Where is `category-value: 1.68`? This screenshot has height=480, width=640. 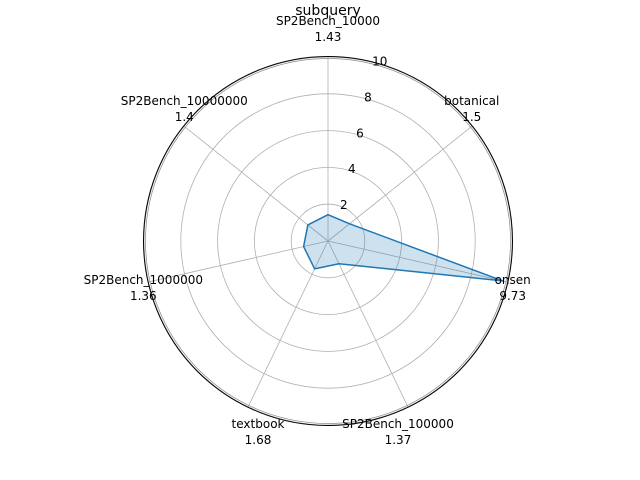 category-value: 1.68 is located at coordinates (258, 440).